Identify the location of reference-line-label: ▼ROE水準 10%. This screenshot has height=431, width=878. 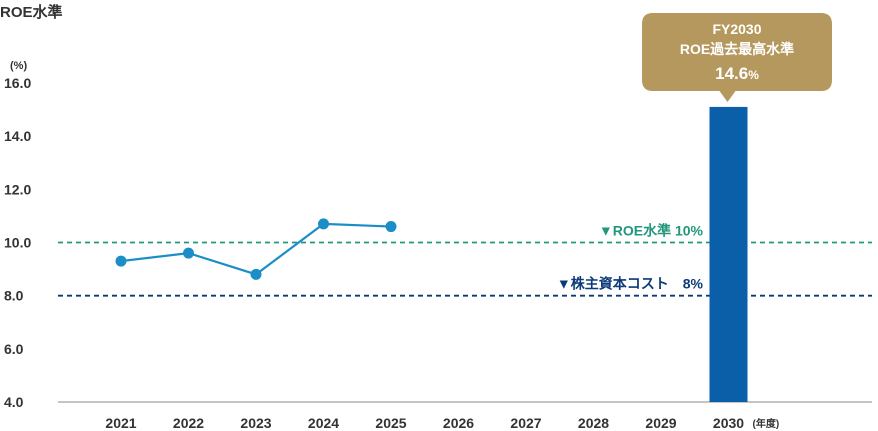
(651, 231).